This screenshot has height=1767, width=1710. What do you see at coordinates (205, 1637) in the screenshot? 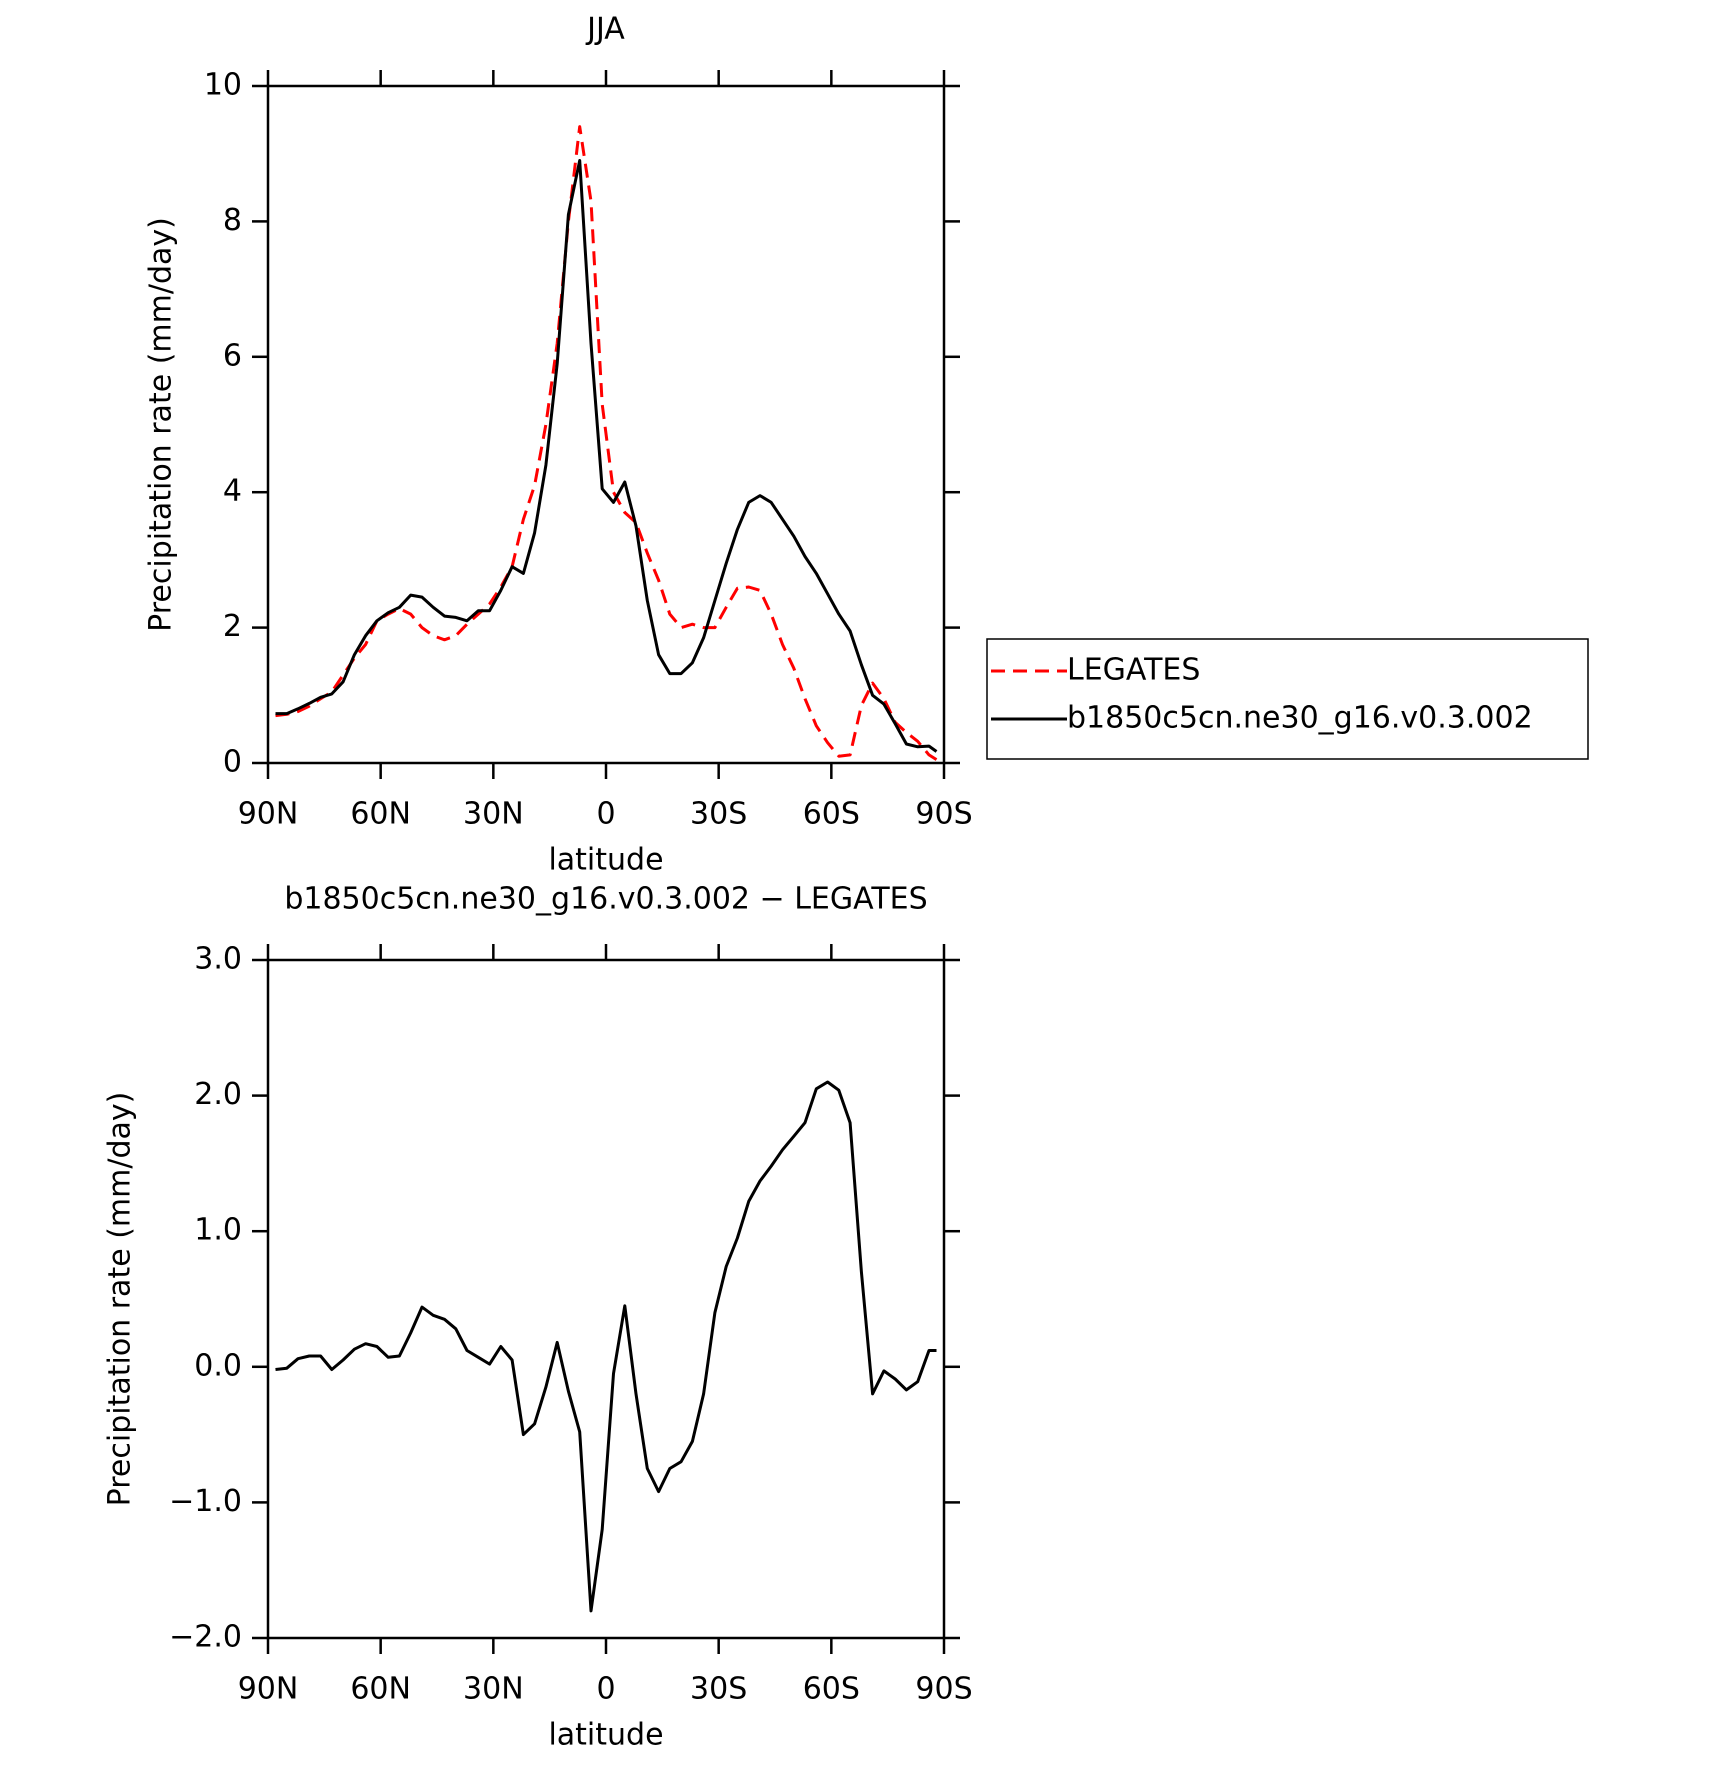
I see `y-tick-label: −2.0` at bounding box center [205, 1637].